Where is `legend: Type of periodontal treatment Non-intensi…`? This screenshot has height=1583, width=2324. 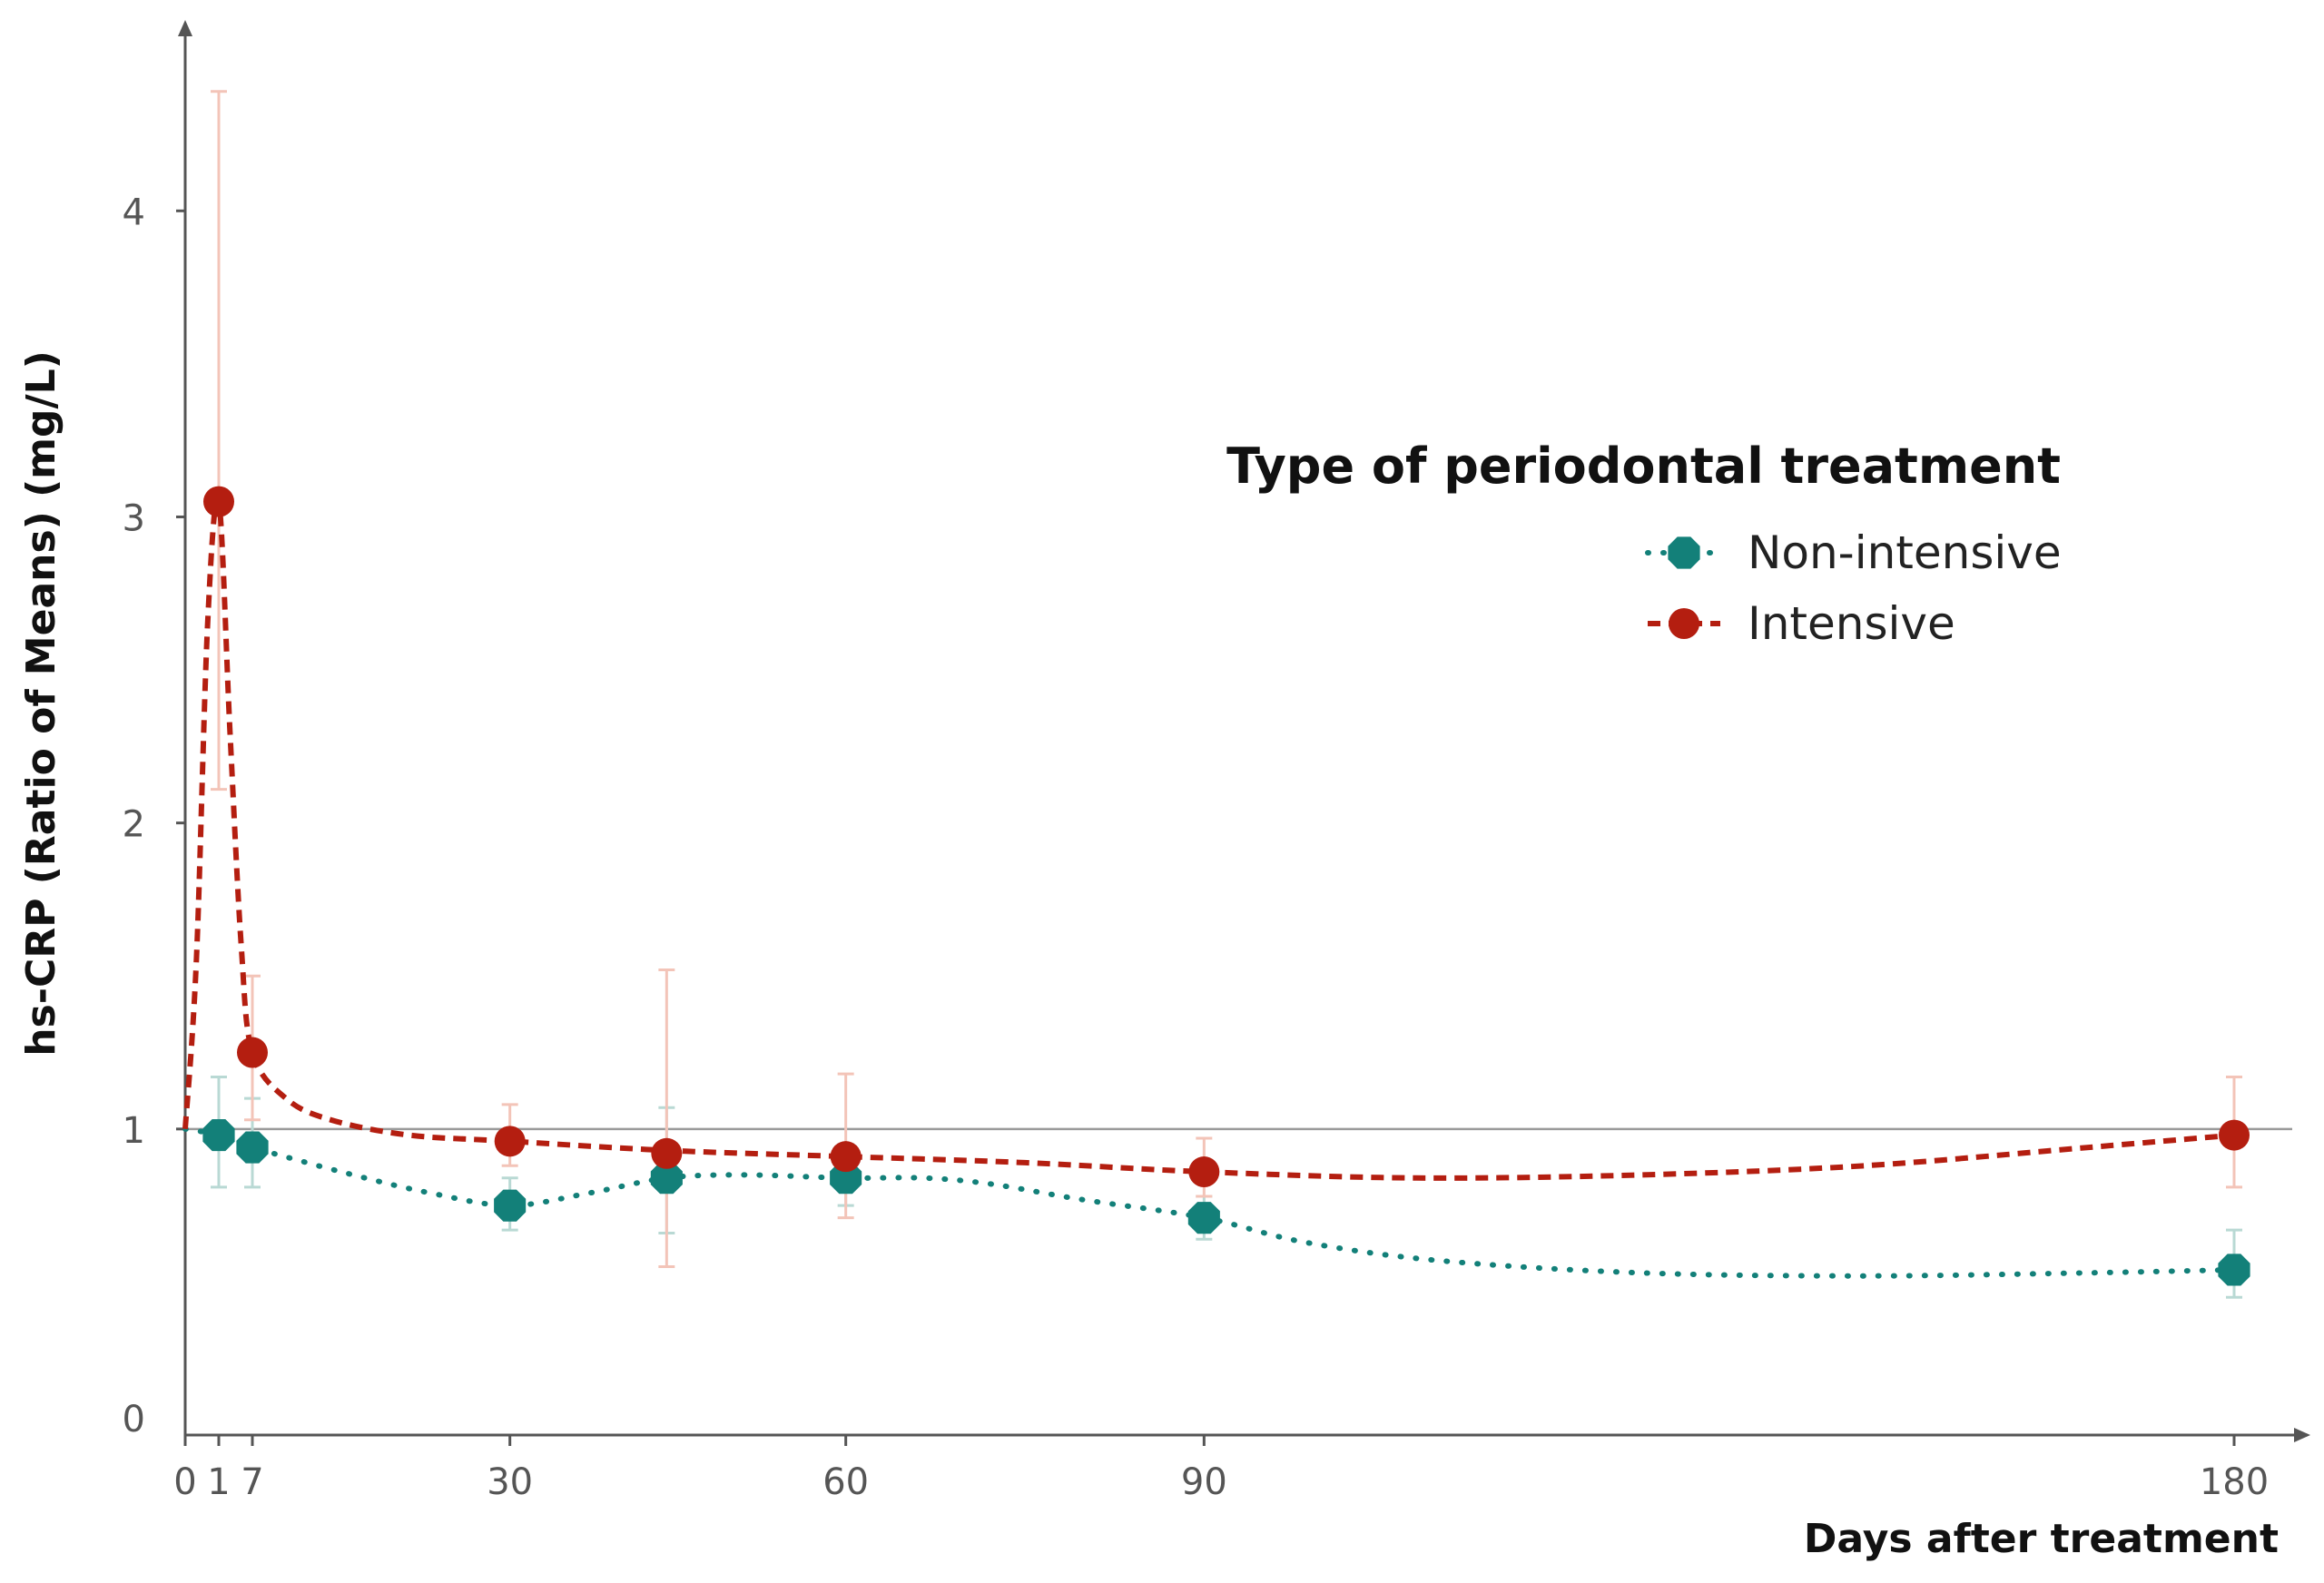 legend: Type of periodontal treatment Non-intensi… is located at coordinates (1644, 544).